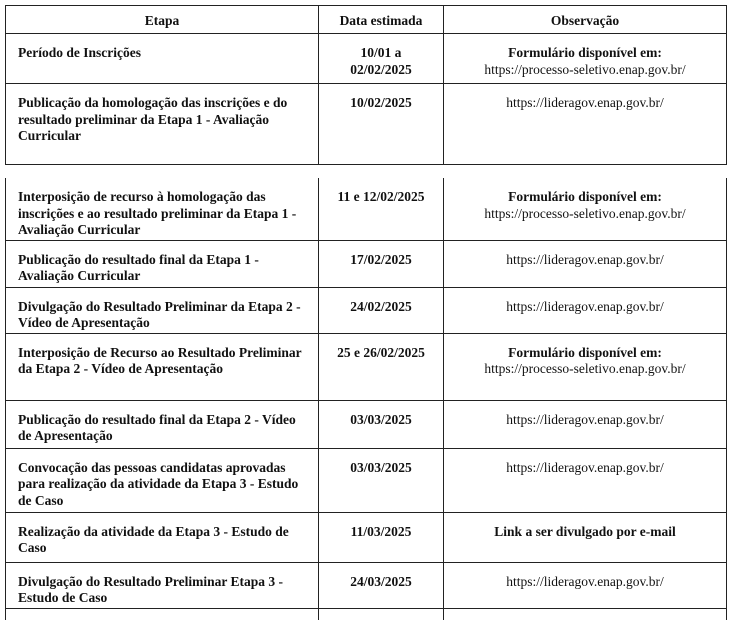 The width and height of the screenshot is (731, 620). I want to click on cell-data: 17/02/2025, so click(381, 263).